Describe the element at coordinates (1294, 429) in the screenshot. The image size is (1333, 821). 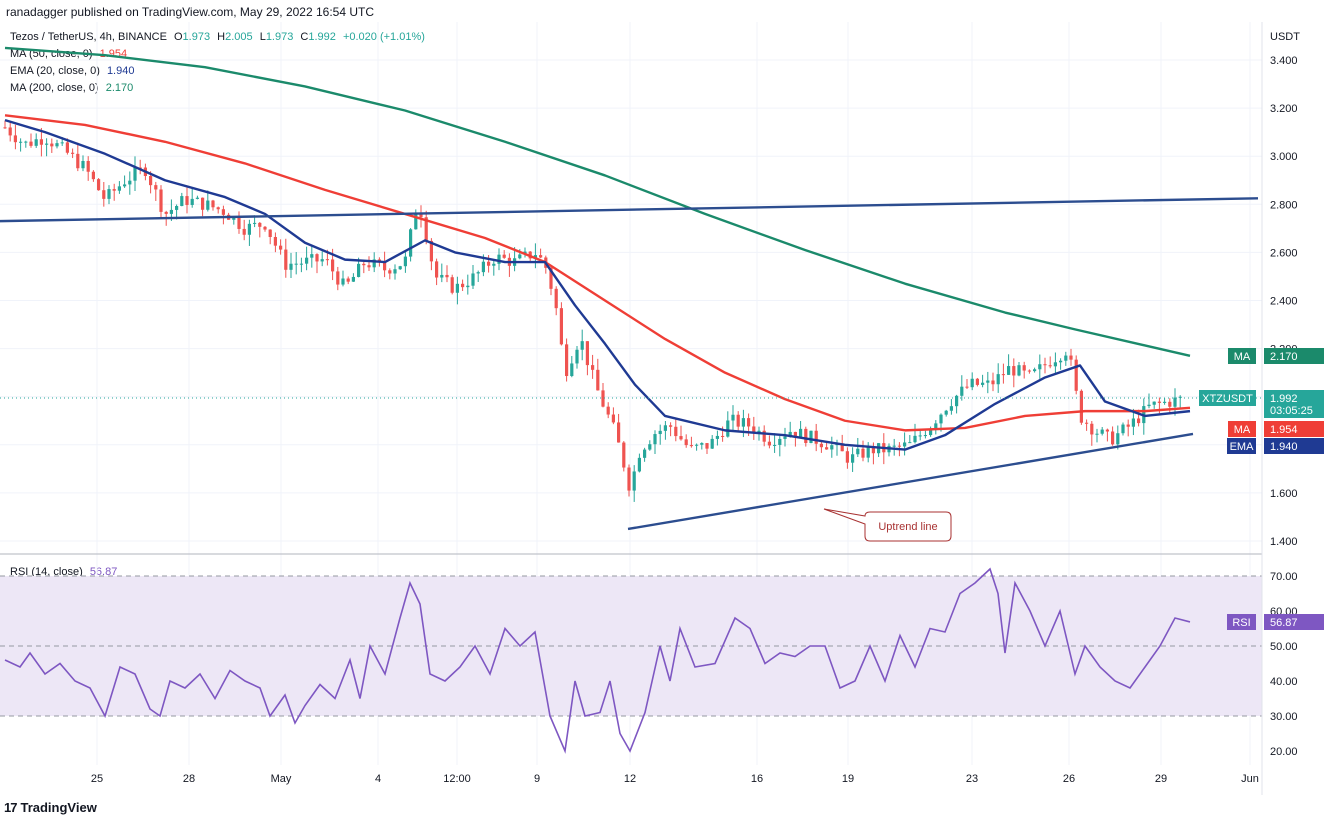
I see `ma50-tag-value-box` at that location.